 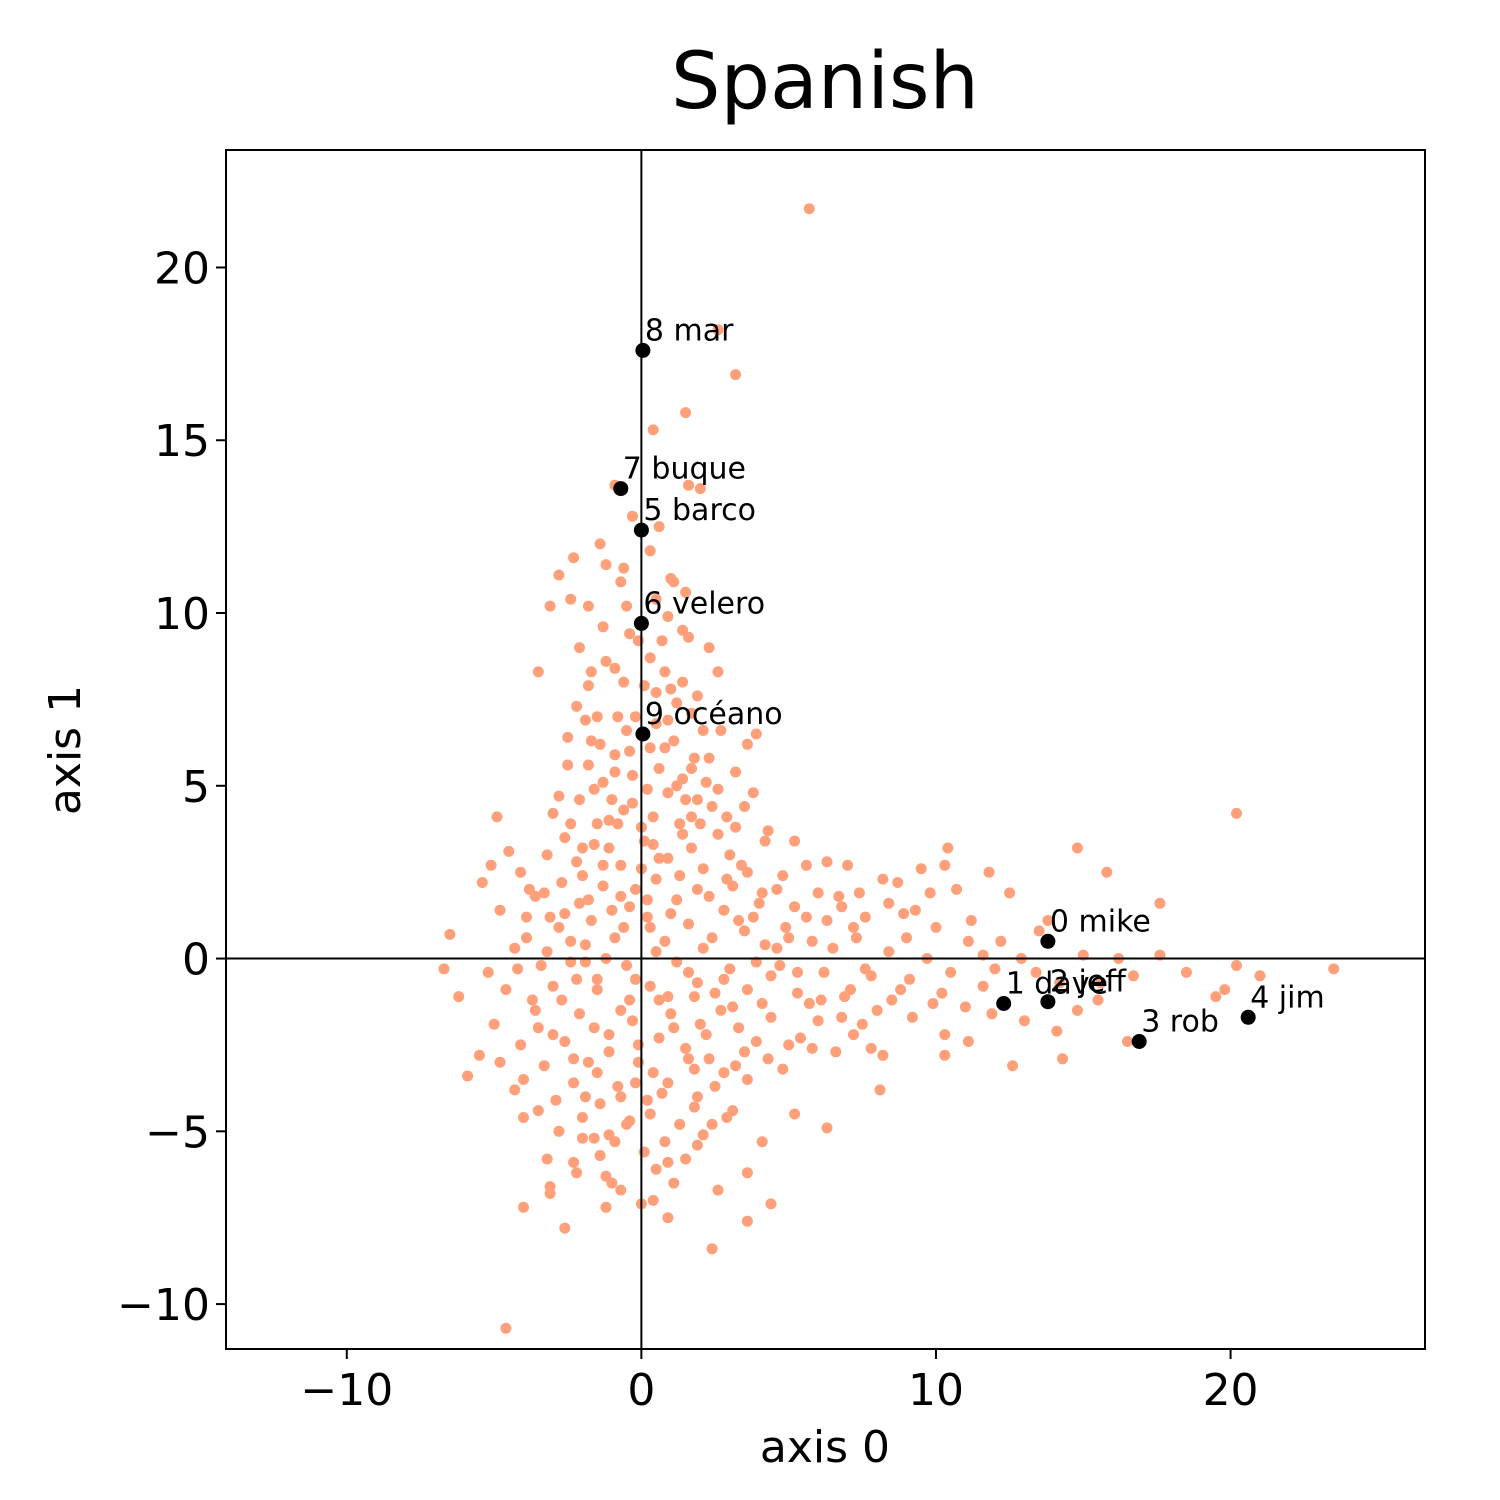 What do you see at coordinates (779, 1382) in the screenshot?
I see `x-axis-ticks: −10 0 10 20` at bounding box center [779, 1382].